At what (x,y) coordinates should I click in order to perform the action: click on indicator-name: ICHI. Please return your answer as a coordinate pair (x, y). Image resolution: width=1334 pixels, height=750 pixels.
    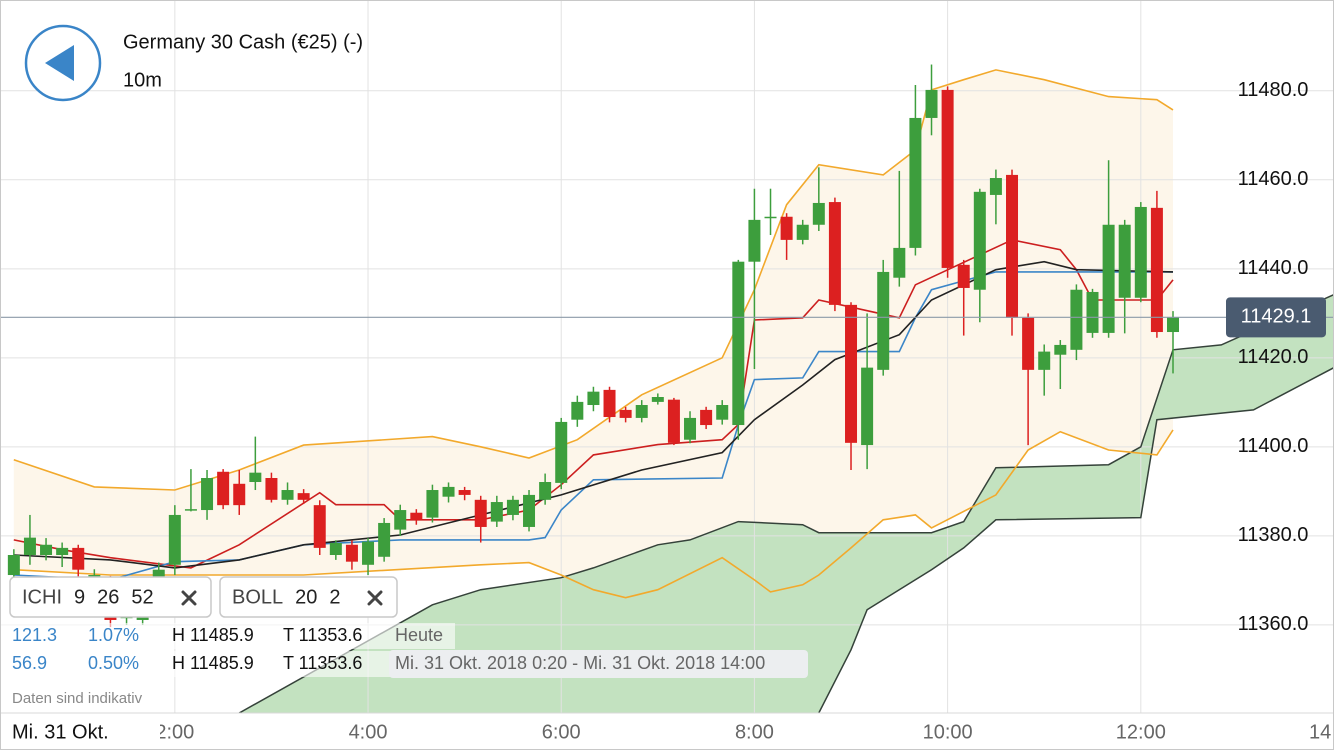
    Looking at the image, I should click on (42, 597).